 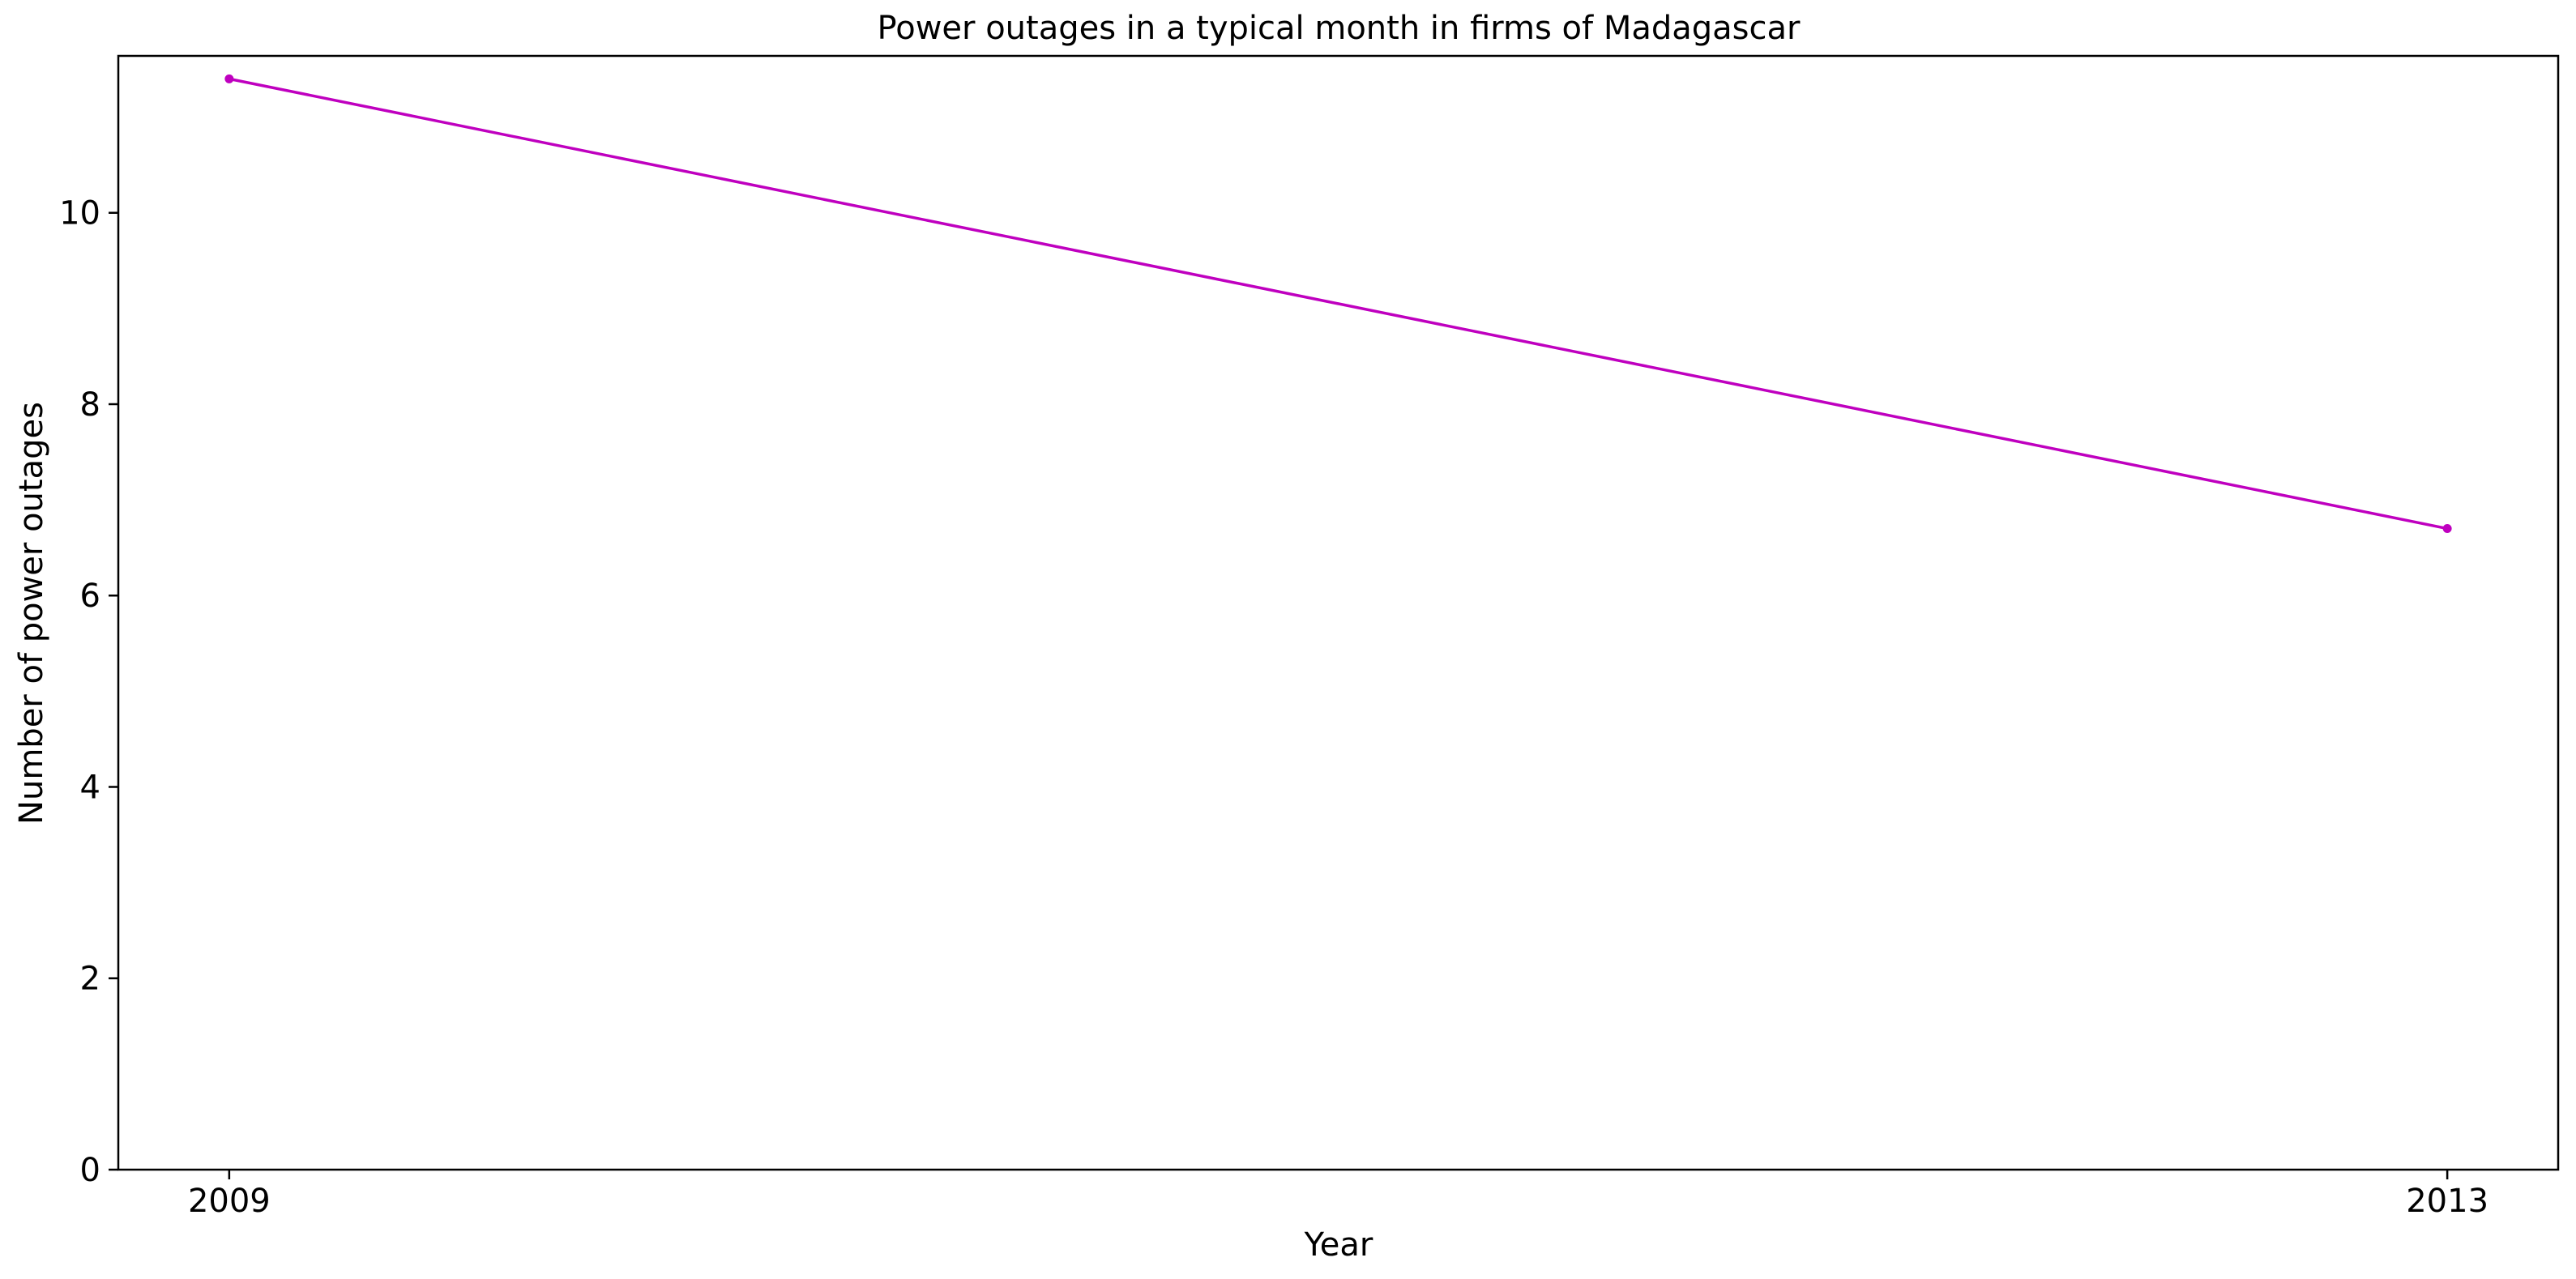 I want to click on x-axis-ticks: 2009 2013, so click(x=1338, y=1195).